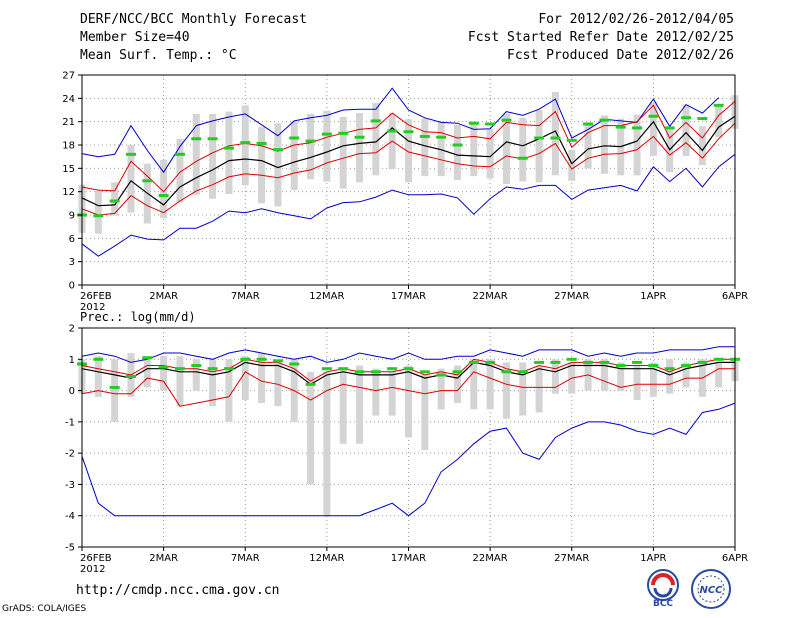 The width and height of the screenshot is (800, 618). I want to click on temp-ytick-label: 6, so click(72, 239).